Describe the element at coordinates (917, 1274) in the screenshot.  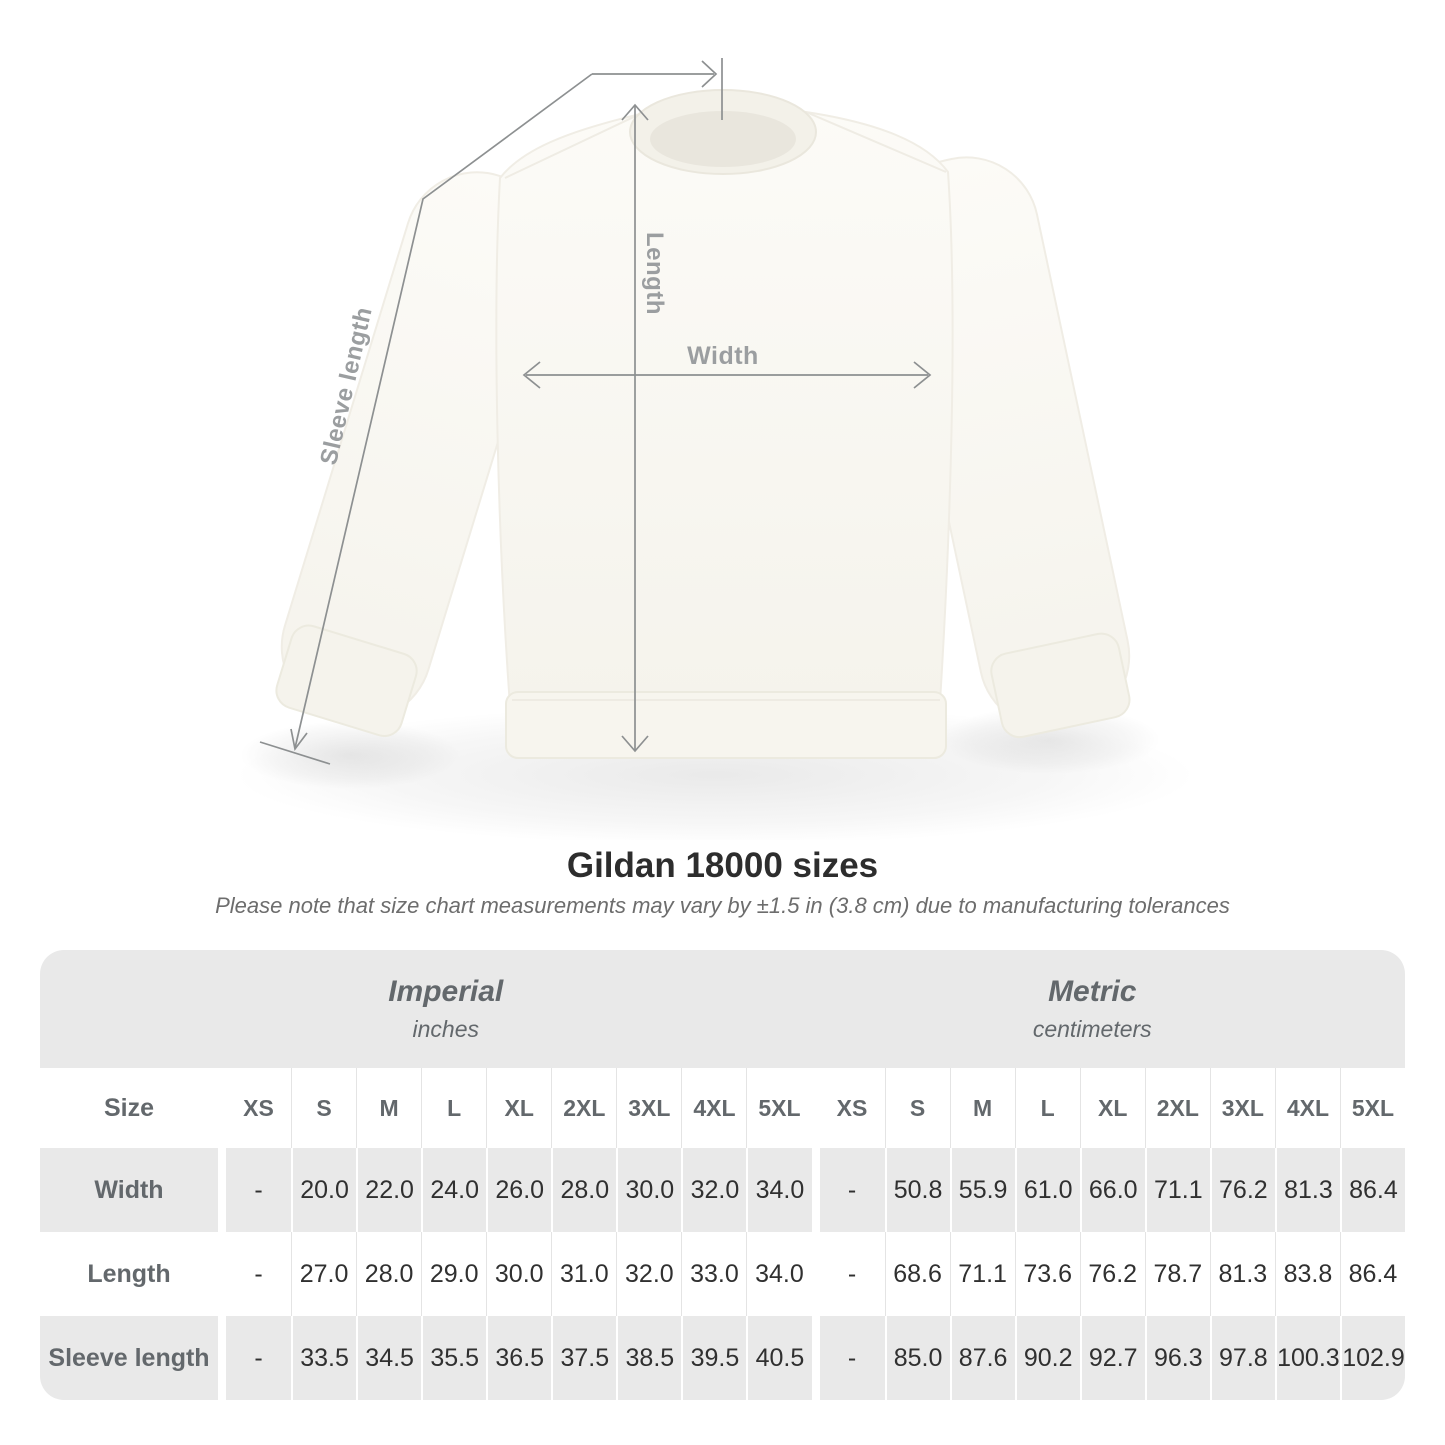
I see `table-cell-metric: 68.6` at that location.